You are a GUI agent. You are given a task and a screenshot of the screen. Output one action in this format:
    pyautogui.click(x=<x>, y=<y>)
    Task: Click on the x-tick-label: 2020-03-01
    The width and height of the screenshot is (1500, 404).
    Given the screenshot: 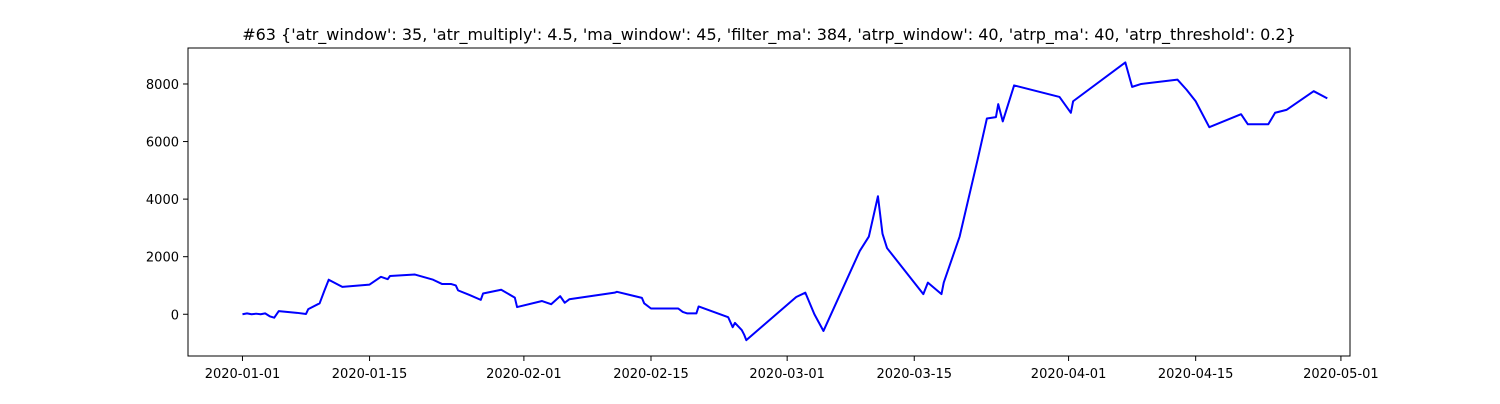 What is the action you would take?
    pyautogui.click(x=787, y=374)
    